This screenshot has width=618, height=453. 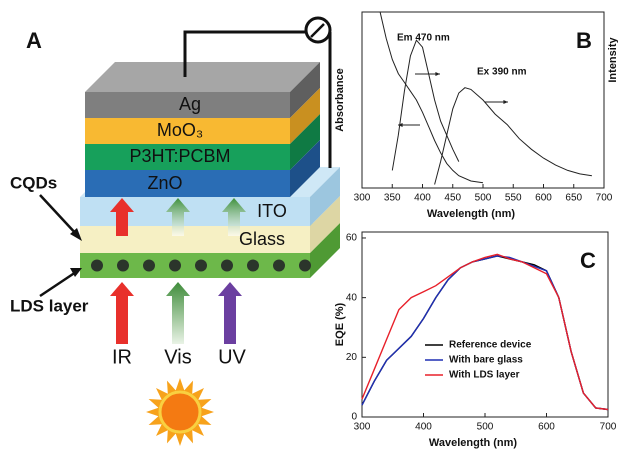 I want to click on lds-side, so click(x=325, y=250).